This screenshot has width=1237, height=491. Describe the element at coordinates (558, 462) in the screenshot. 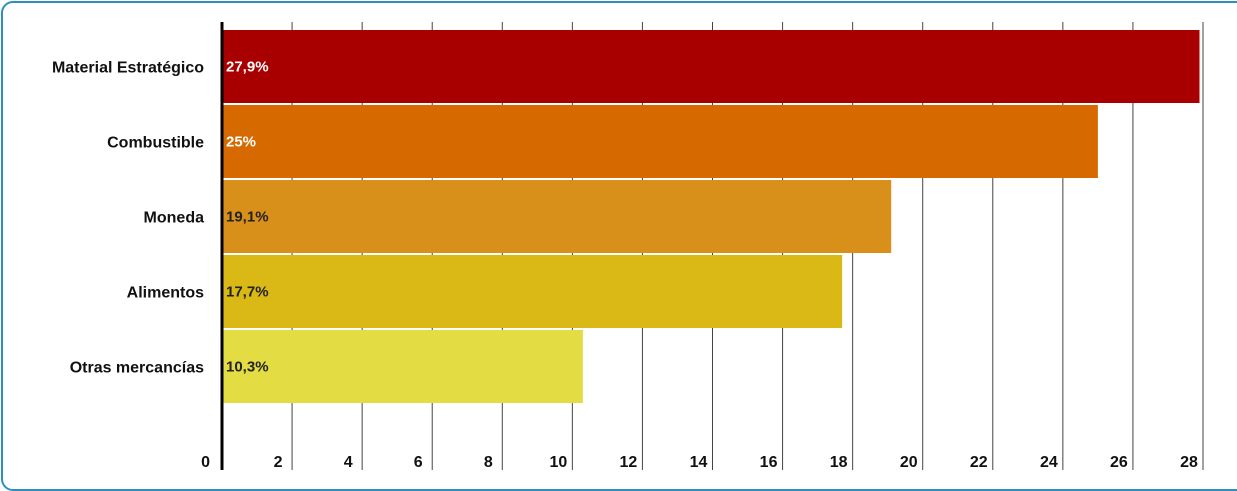

I see `x-tick-label: 10` at that location.